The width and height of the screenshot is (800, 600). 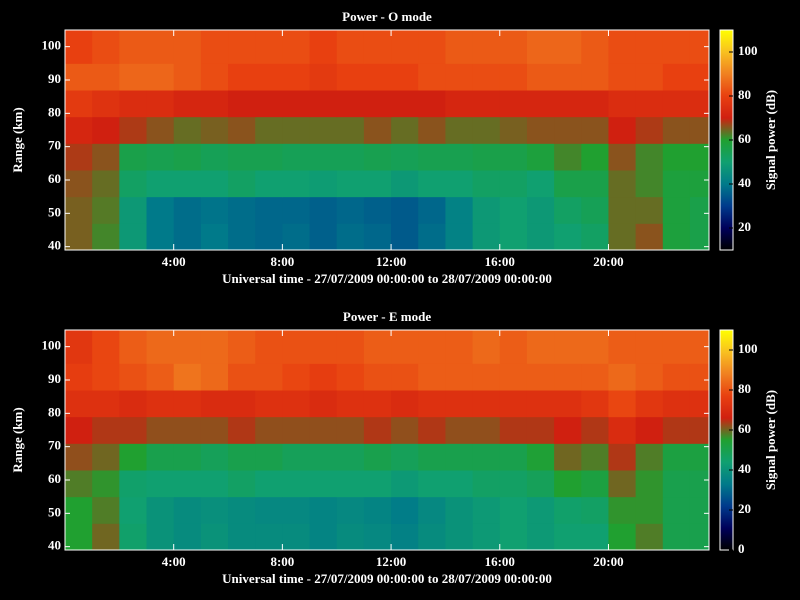 What do you see at coordinates (608, 261) in the screenshot?
I see `x-tick-label: 20:00` at bounding box center [608, 261].